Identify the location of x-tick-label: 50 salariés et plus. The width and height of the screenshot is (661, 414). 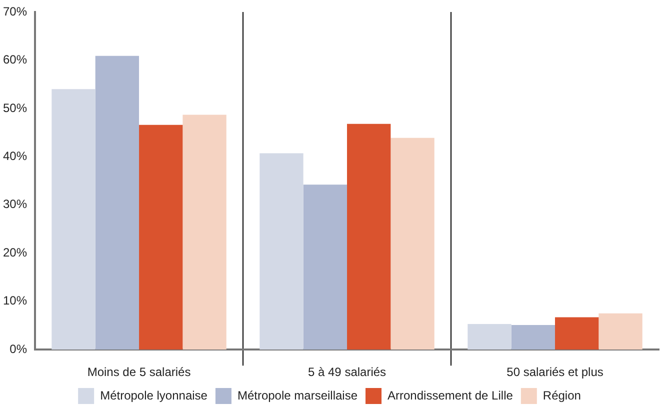
(555, 372).